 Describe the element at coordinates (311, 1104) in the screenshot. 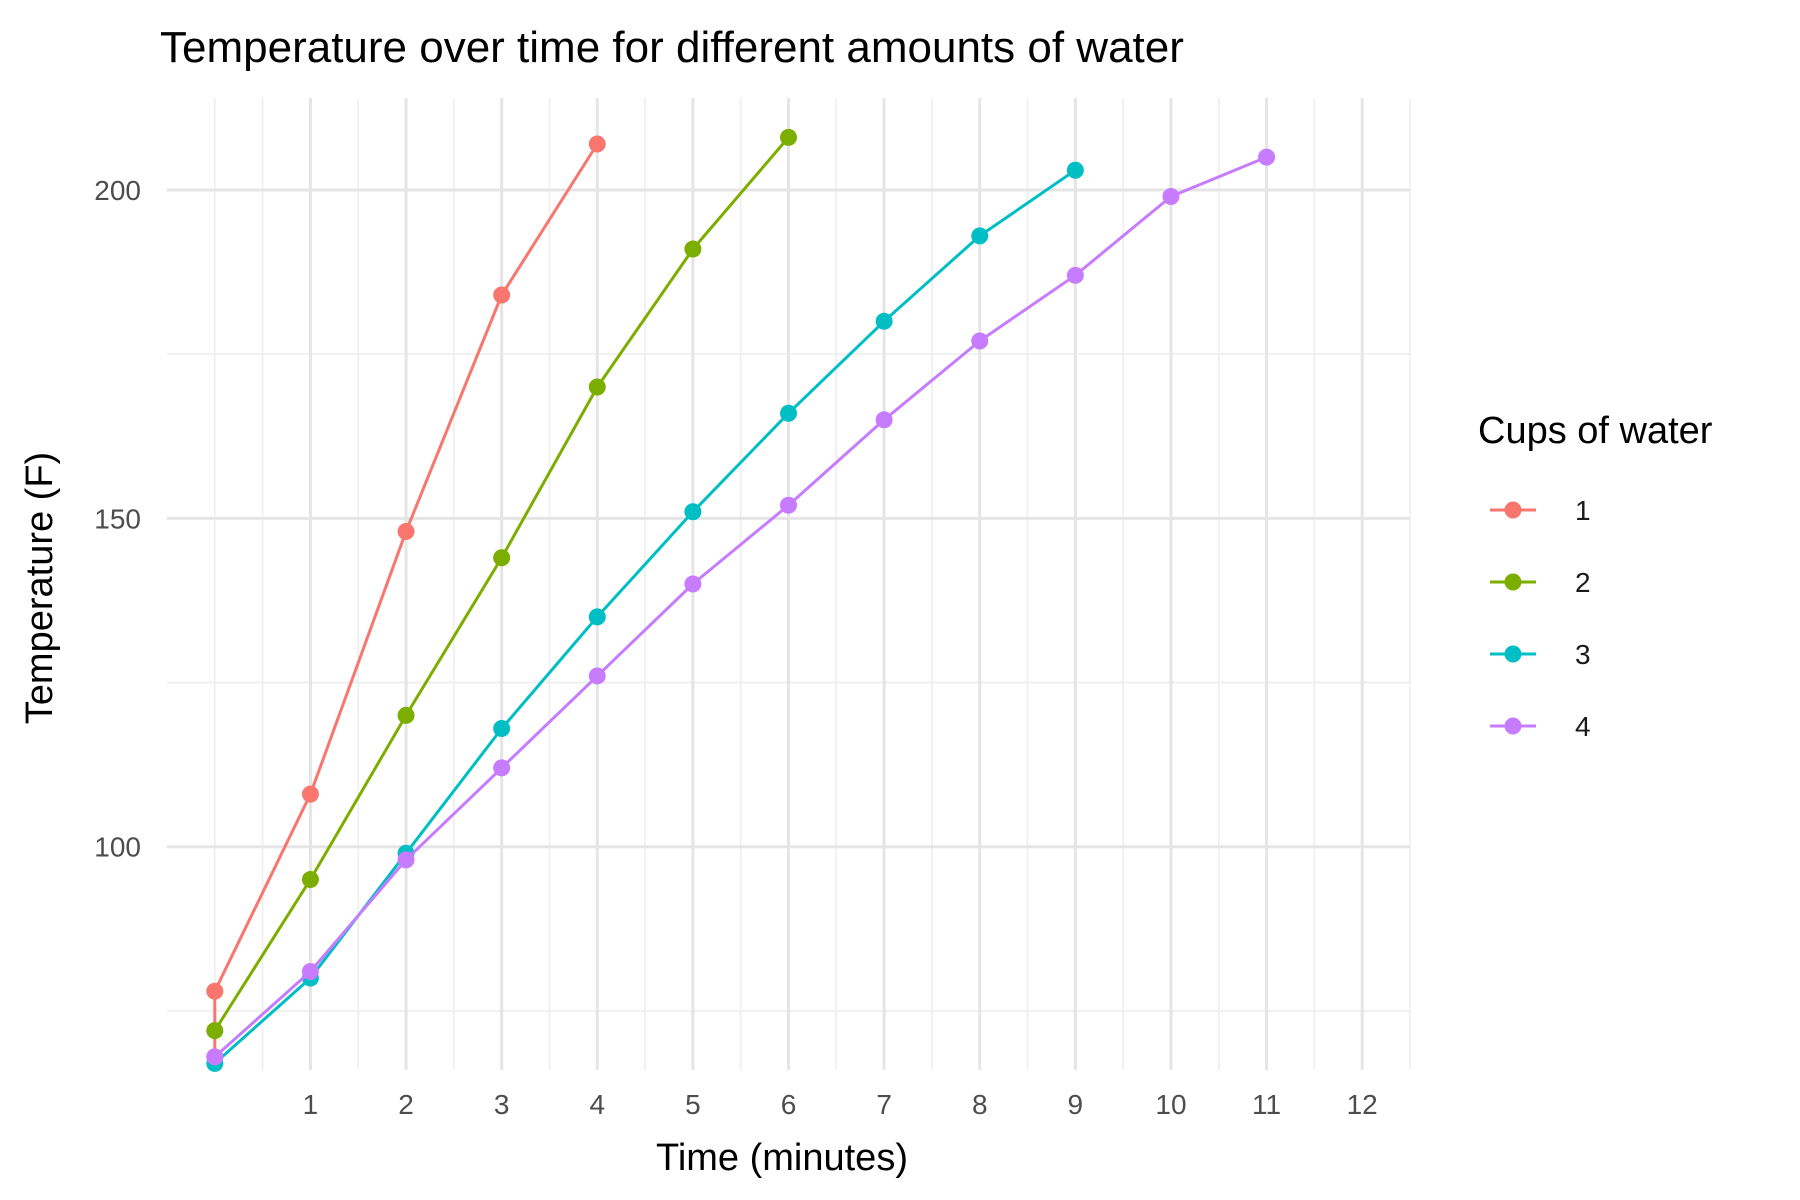

I see `x-tick-label: 1` at that location.